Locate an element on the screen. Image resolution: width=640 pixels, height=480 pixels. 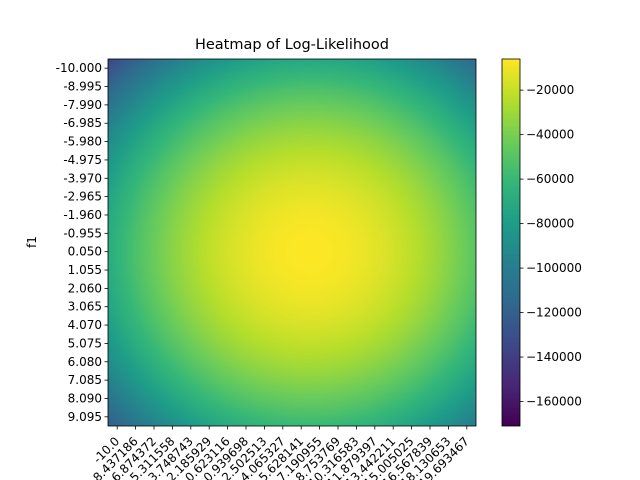
y-tick-label: -2.965 is located at coordinates (82, 197).